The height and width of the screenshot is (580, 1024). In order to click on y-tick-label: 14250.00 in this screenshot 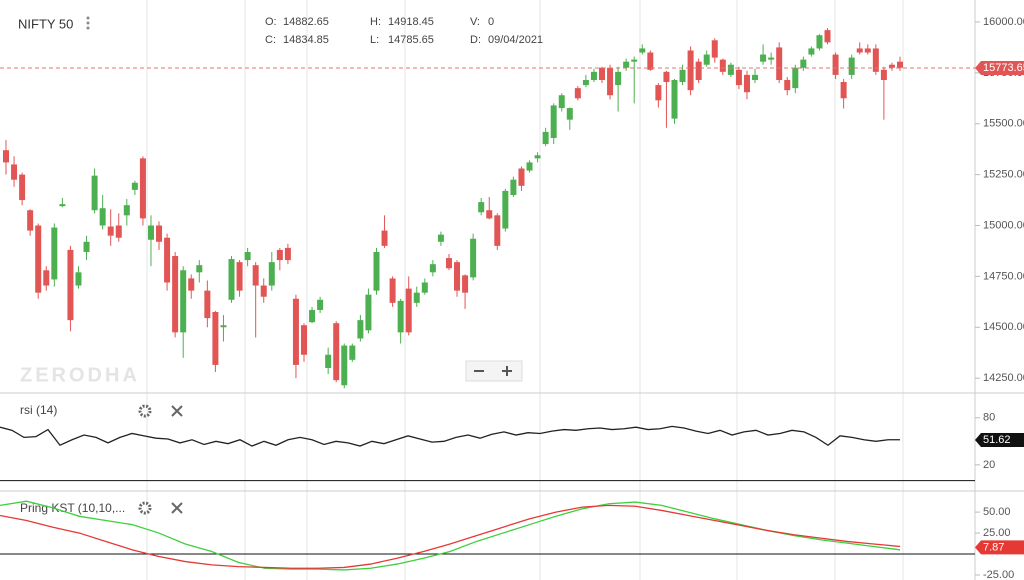, I will do `click(1003, 378)`.